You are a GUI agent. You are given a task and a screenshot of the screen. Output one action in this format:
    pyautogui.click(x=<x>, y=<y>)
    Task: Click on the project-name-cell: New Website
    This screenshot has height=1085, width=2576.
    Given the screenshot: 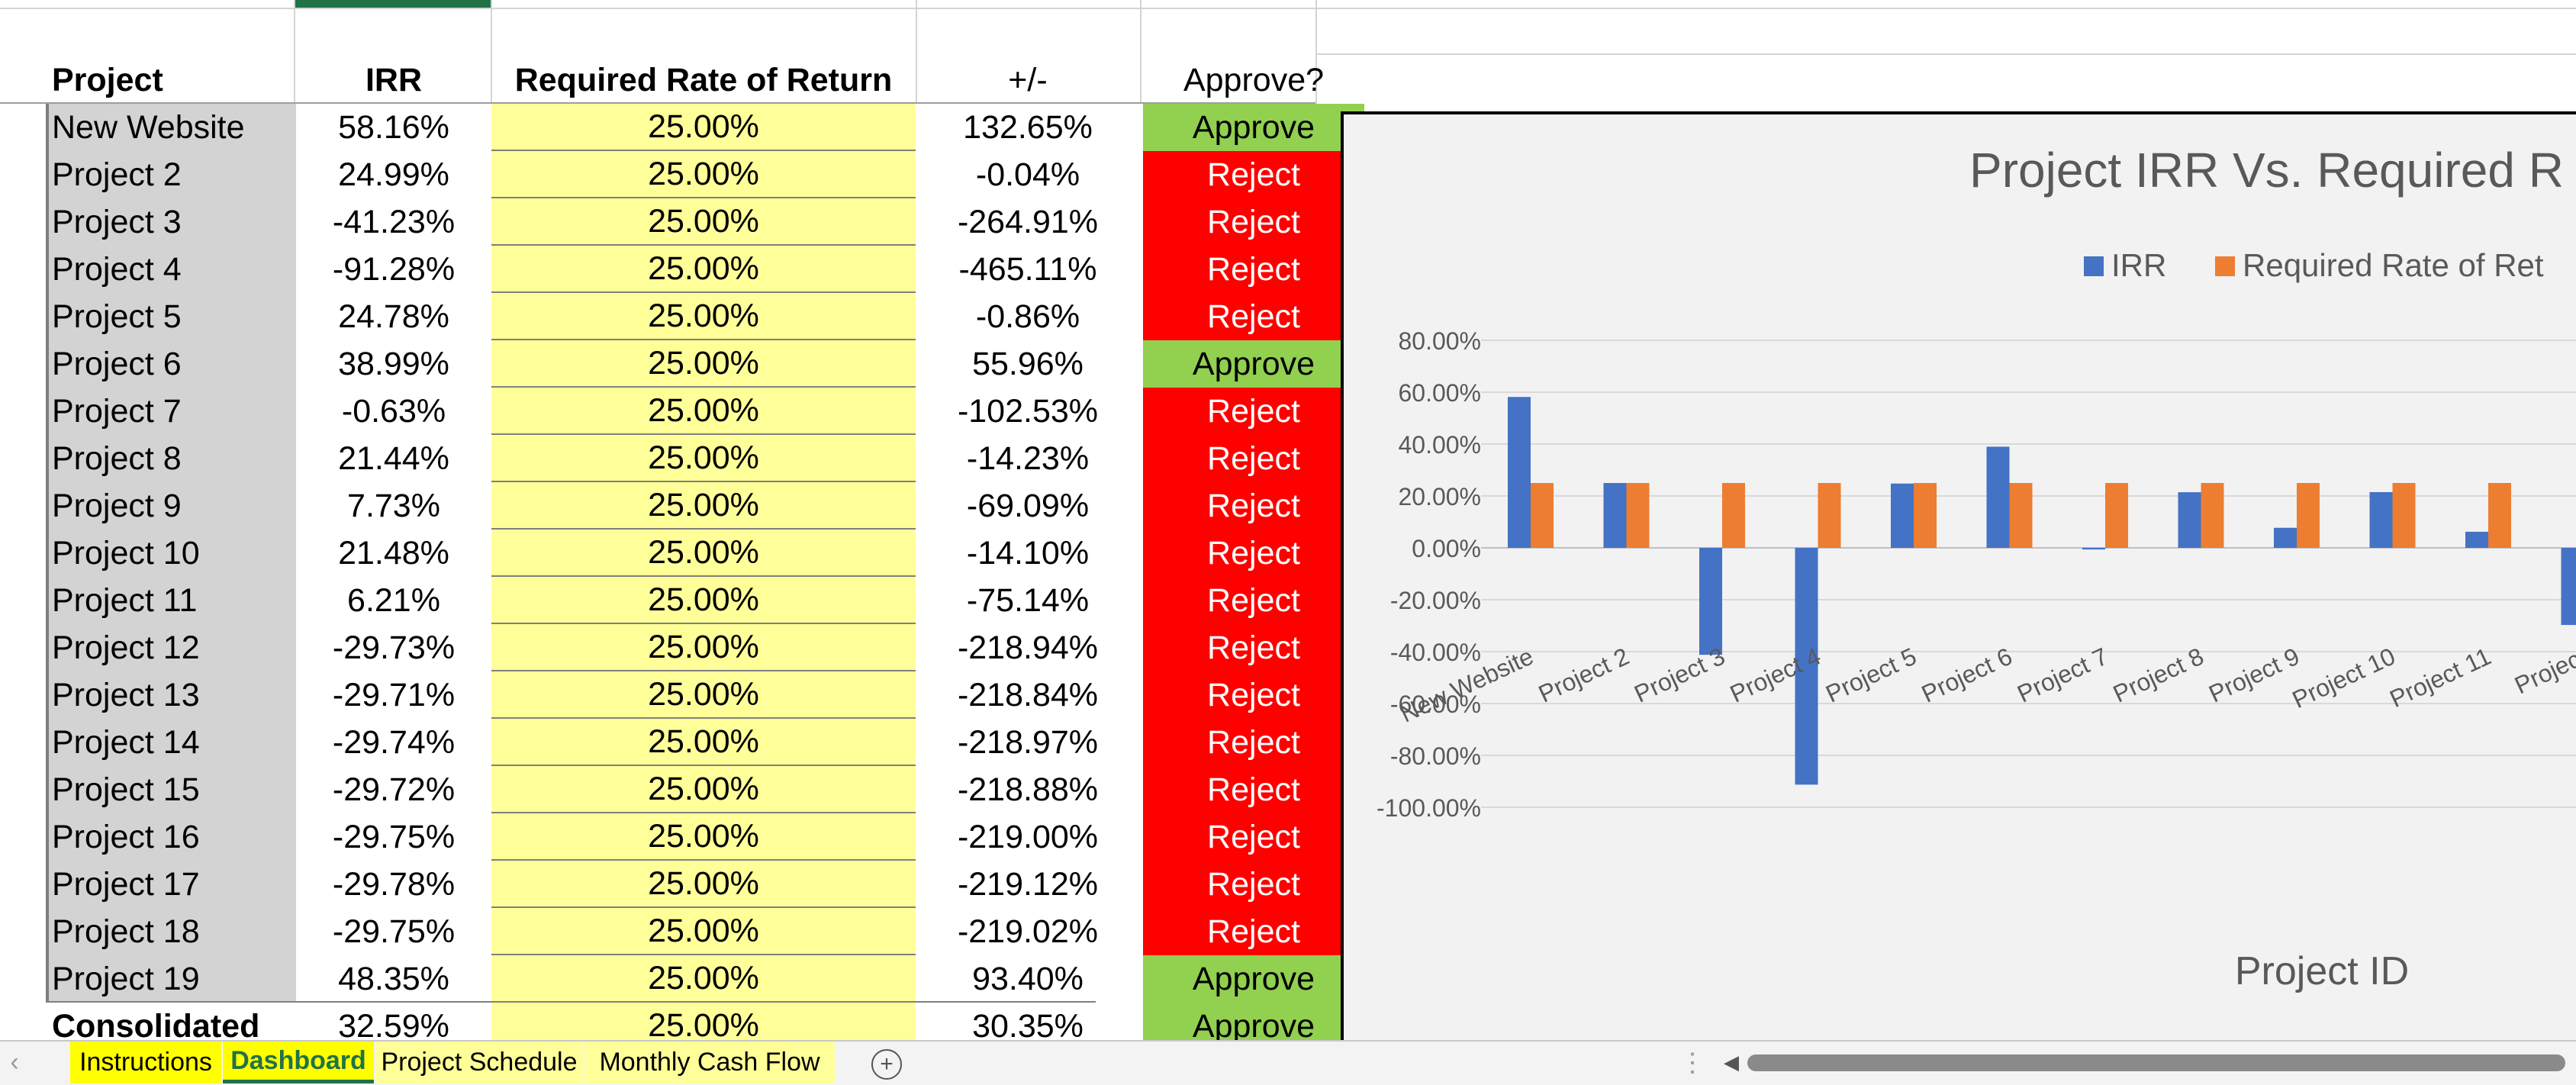 What is the action you would take?
    pyautogui.click(x=172, y=127)
    